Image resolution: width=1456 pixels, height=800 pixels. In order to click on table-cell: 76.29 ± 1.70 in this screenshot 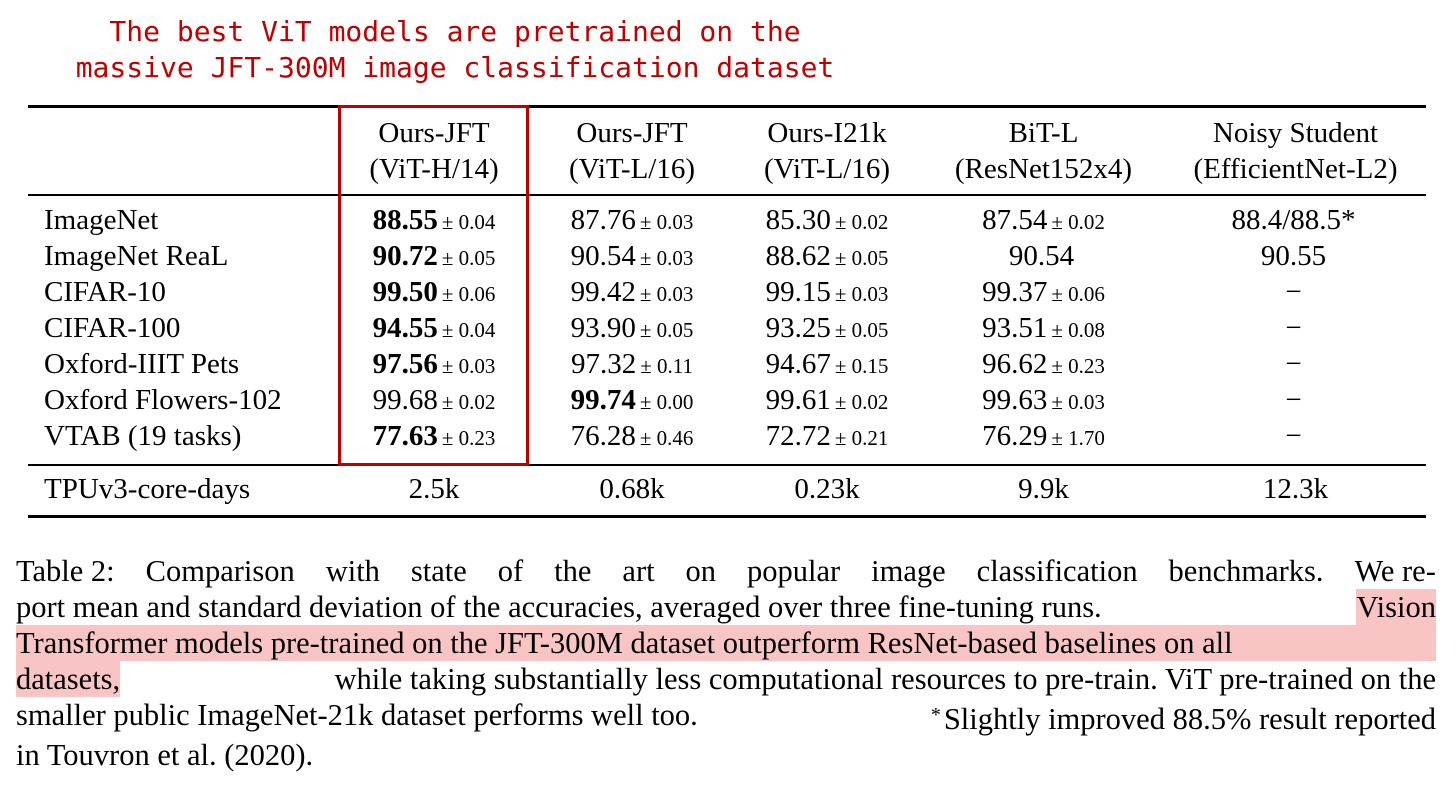, I will do `click(1043, 435)`.